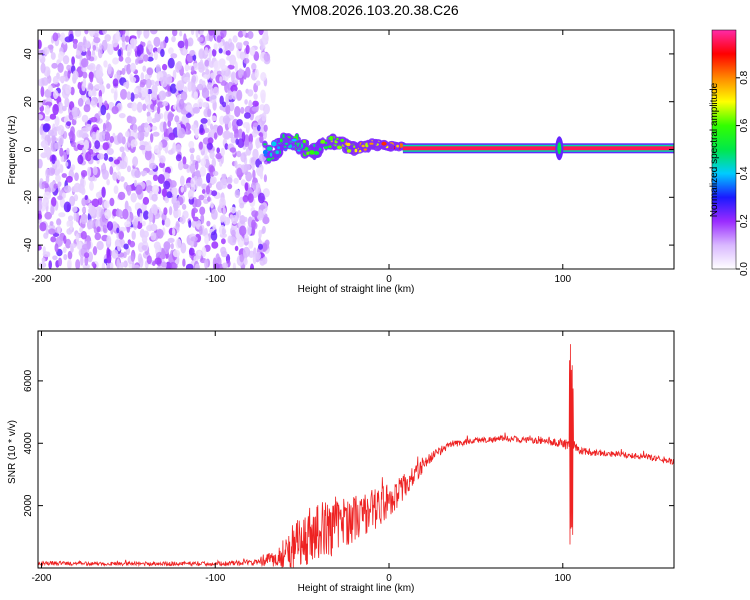 This screenshot has height=600, width=750. Describe the element at coordinates (28, 443) in the screenshot. I see `snr-y-tick-label: 4000` at that location.